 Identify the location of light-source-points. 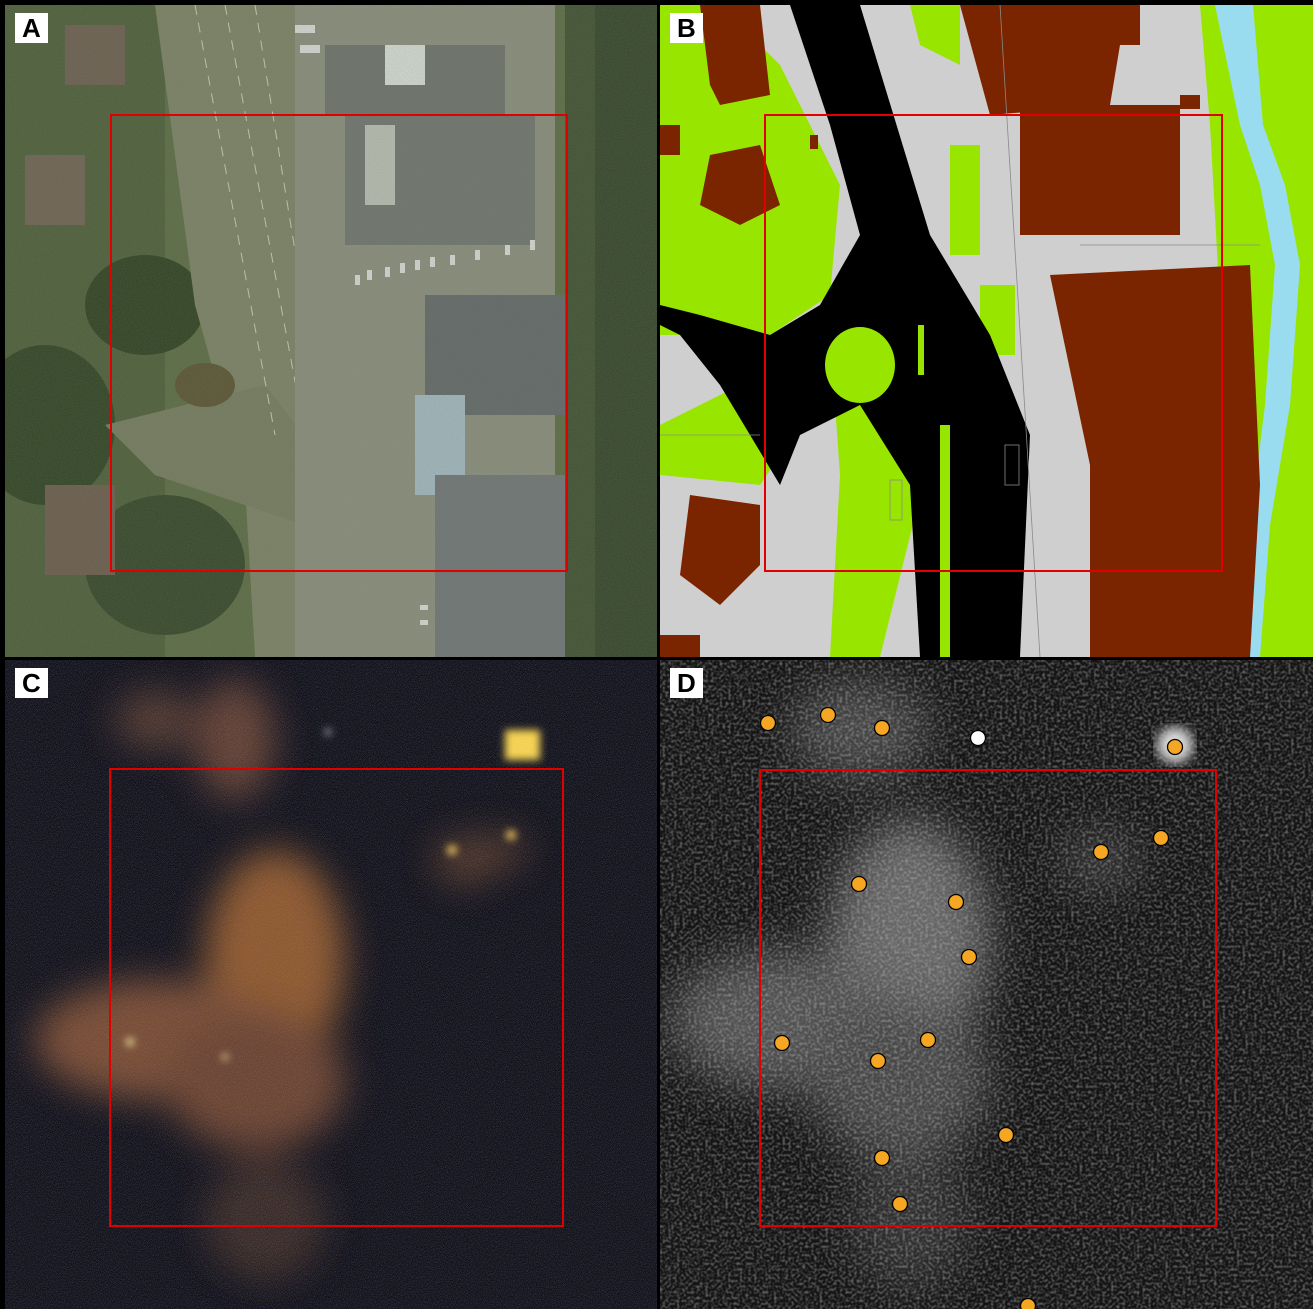
(971, 1007).